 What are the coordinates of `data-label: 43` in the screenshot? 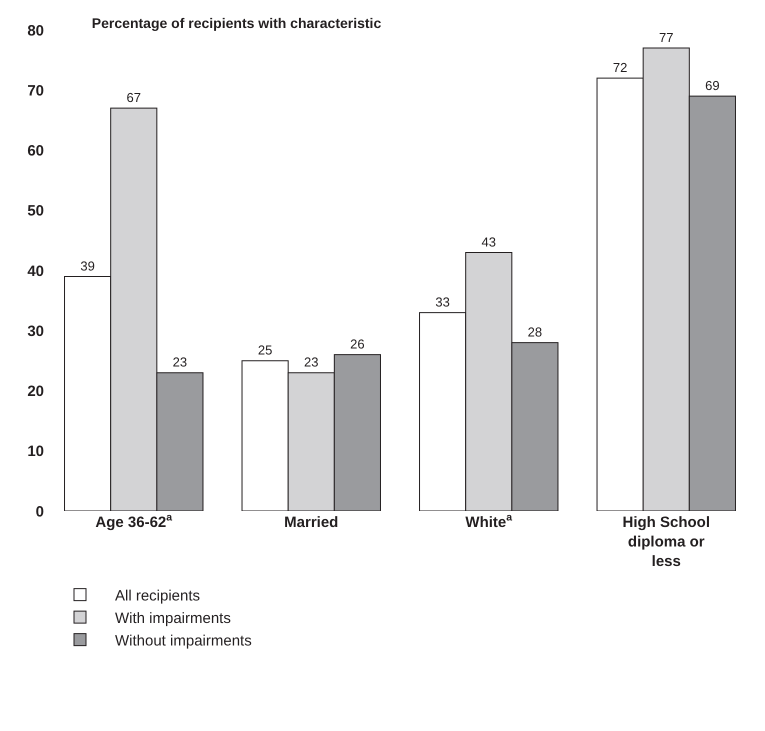 It's located at (489, 242).